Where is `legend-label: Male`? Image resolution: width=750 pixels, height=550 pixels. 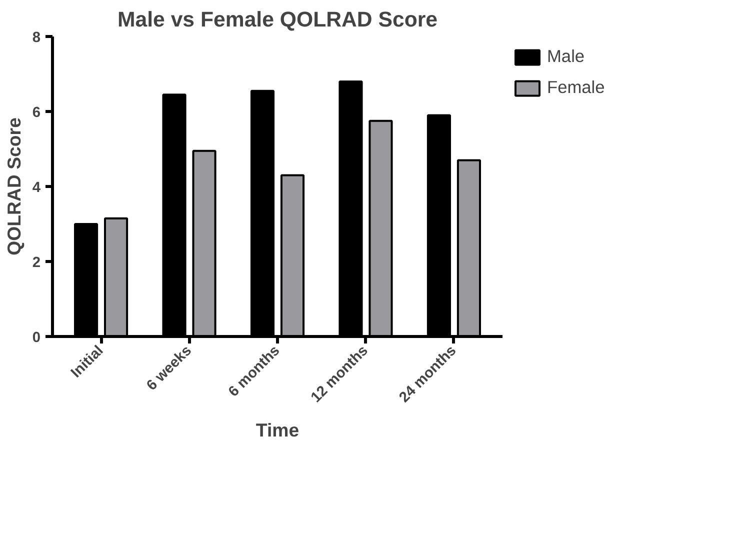 legend-label: Male is located at coordinates (566, 56).